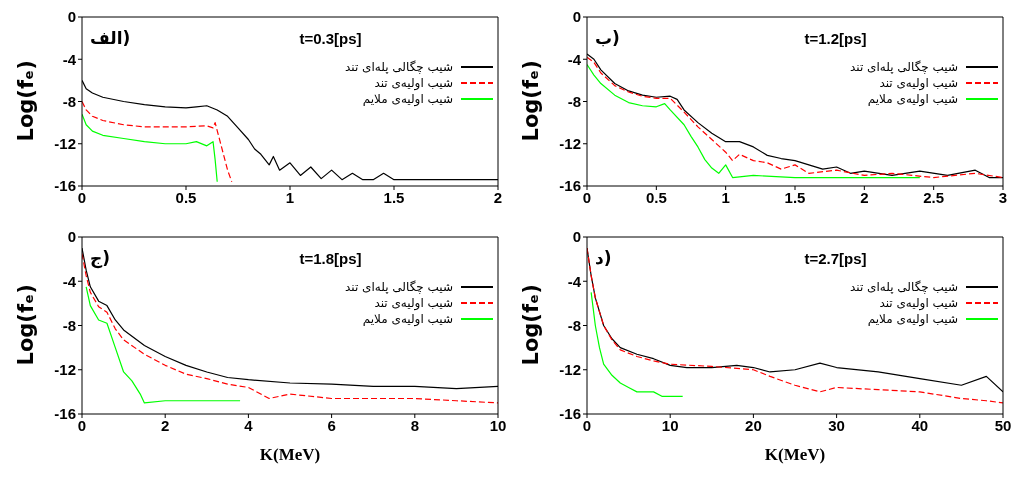 The image size is (1021, 479). I want to click on text: t=2.7[ps], so click(835, 258).